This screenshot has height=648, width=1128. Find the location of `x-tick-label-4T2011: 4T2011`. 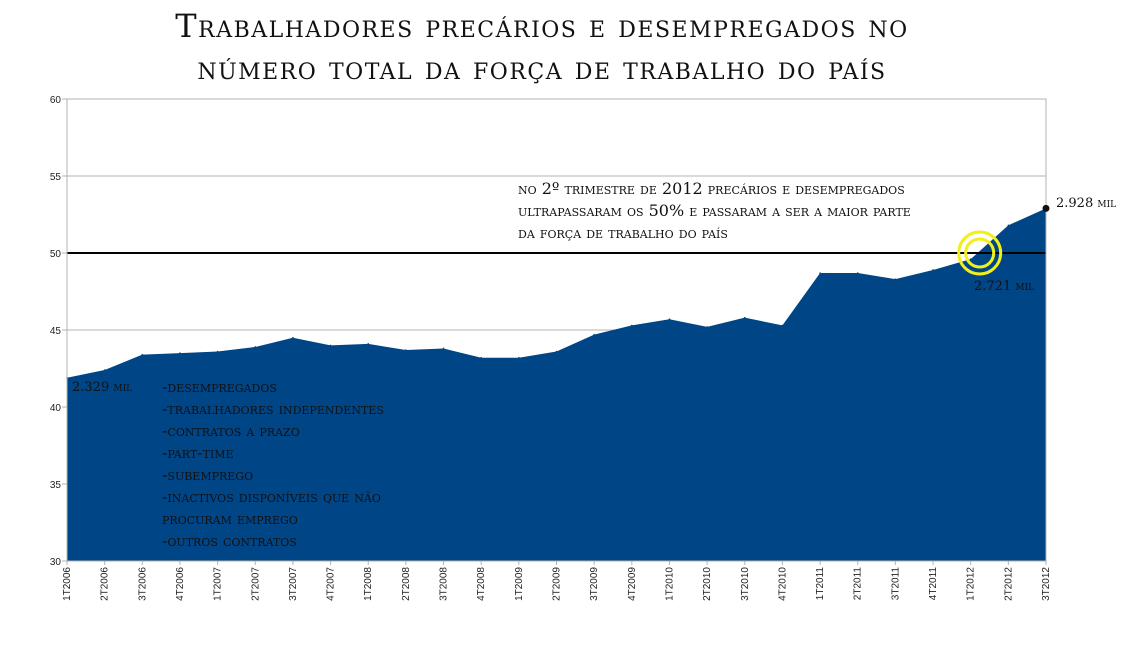

x-tick-label-4T2011: 4T2011 is located at coordinates (933, 584).